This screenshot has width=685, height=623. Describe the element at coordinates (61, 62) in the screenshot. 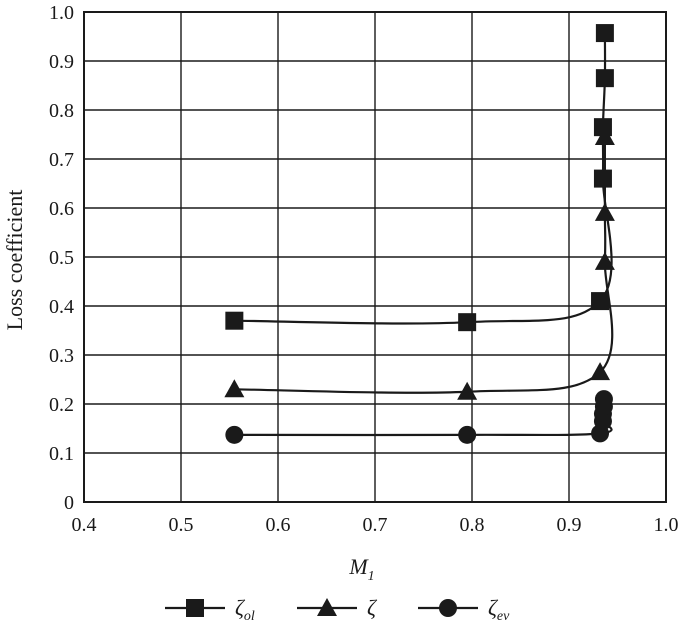

I see `y-tick-label: 0.9` at that location.